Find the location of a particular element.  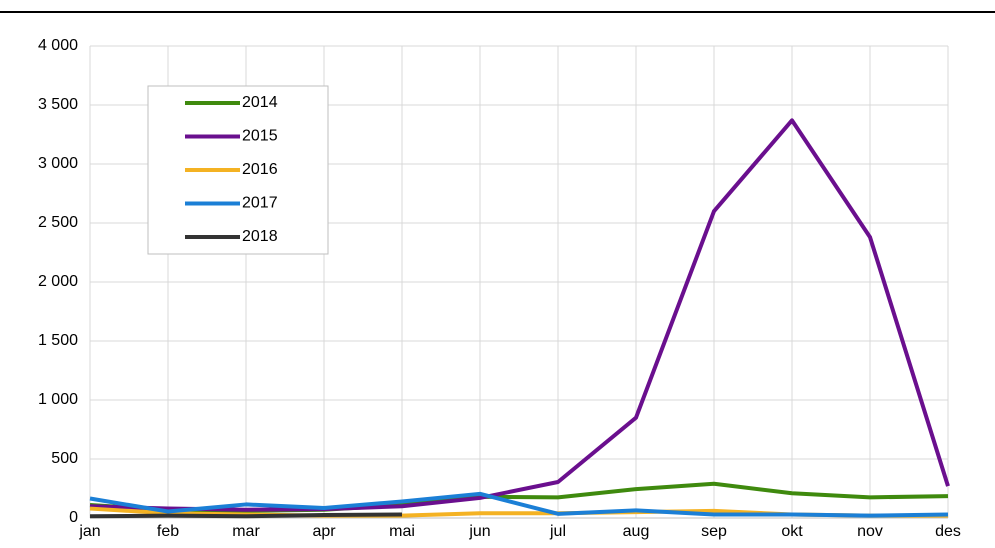

x-tick-label: jan is located at coordinates (89, 531).